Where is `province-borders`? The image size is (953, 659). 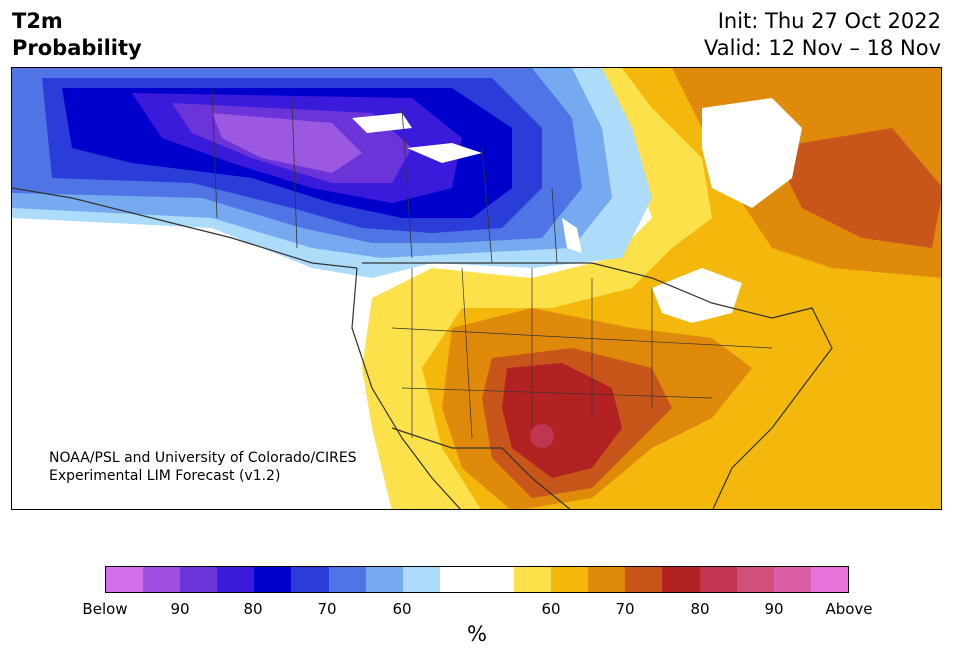 province-borders is located at coordinates (384, 175).